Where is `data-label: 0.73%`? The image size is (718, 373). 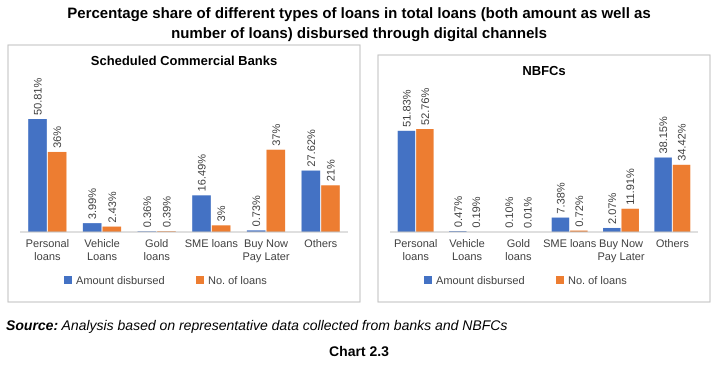 data-label: 0.73% is located at coordinates (257, 210).